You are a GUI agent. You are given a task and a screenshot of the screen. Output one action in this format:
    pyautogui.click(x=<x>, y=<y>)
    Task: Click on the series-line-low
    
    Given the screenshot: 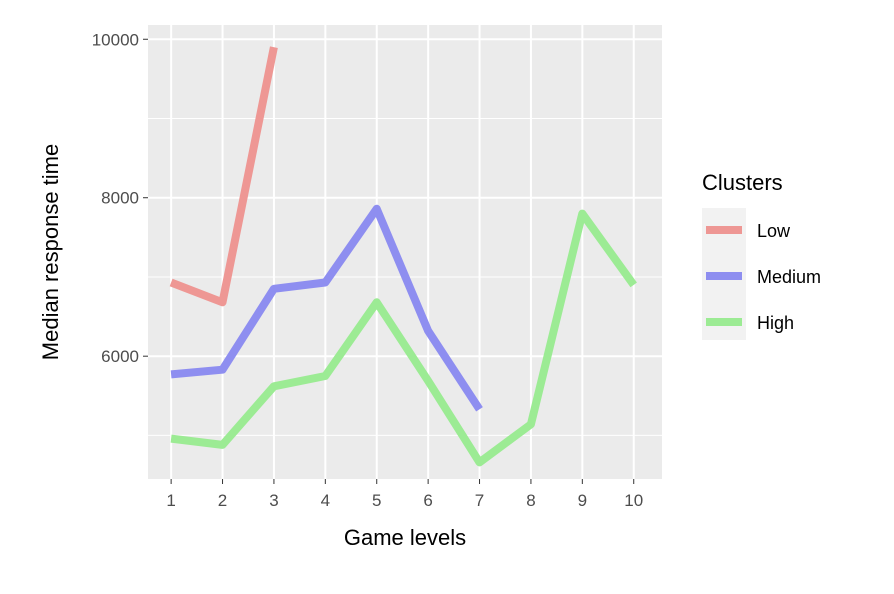 What is the action you would take?
    pyautogui.click(x=223, y=176)
    